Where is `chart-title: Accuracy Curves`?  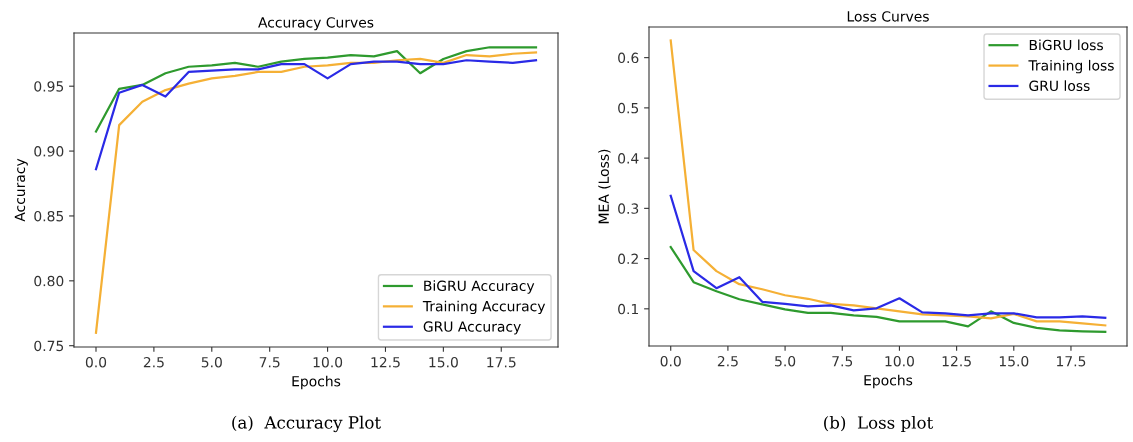
chart-title: Accuracy Curves is located at coordinates (316, 24).